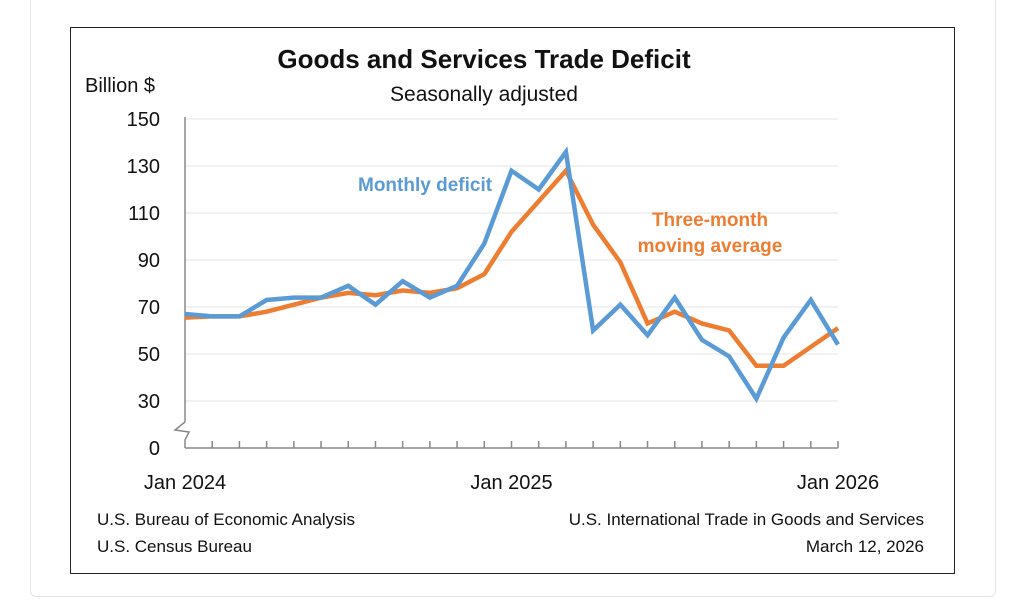 This screenshot has height=605, width=1024. I want to click on footer-source-1: U.S. Bureau of Economic Analysis, so click(226, 519).